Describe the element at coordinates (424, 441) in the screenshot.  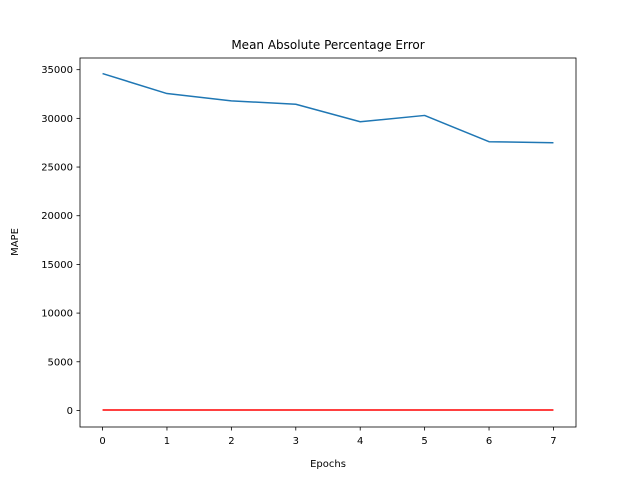
I see `x-tick-label: 5` at that location.